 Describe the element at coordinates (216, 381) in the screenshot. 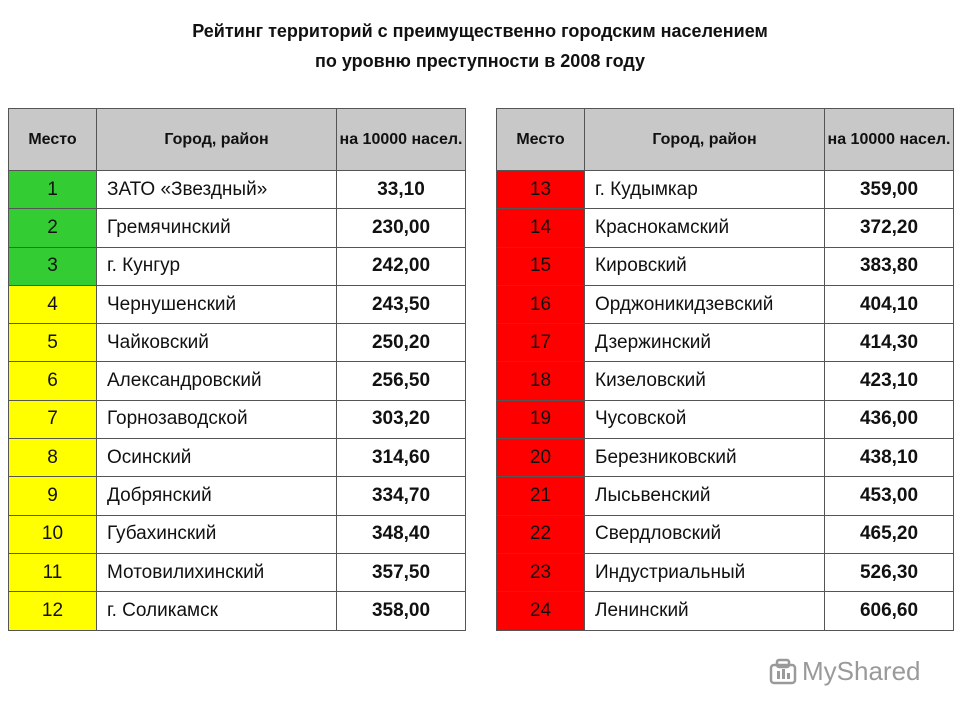

I see `cell-name: Александровский` at that location.